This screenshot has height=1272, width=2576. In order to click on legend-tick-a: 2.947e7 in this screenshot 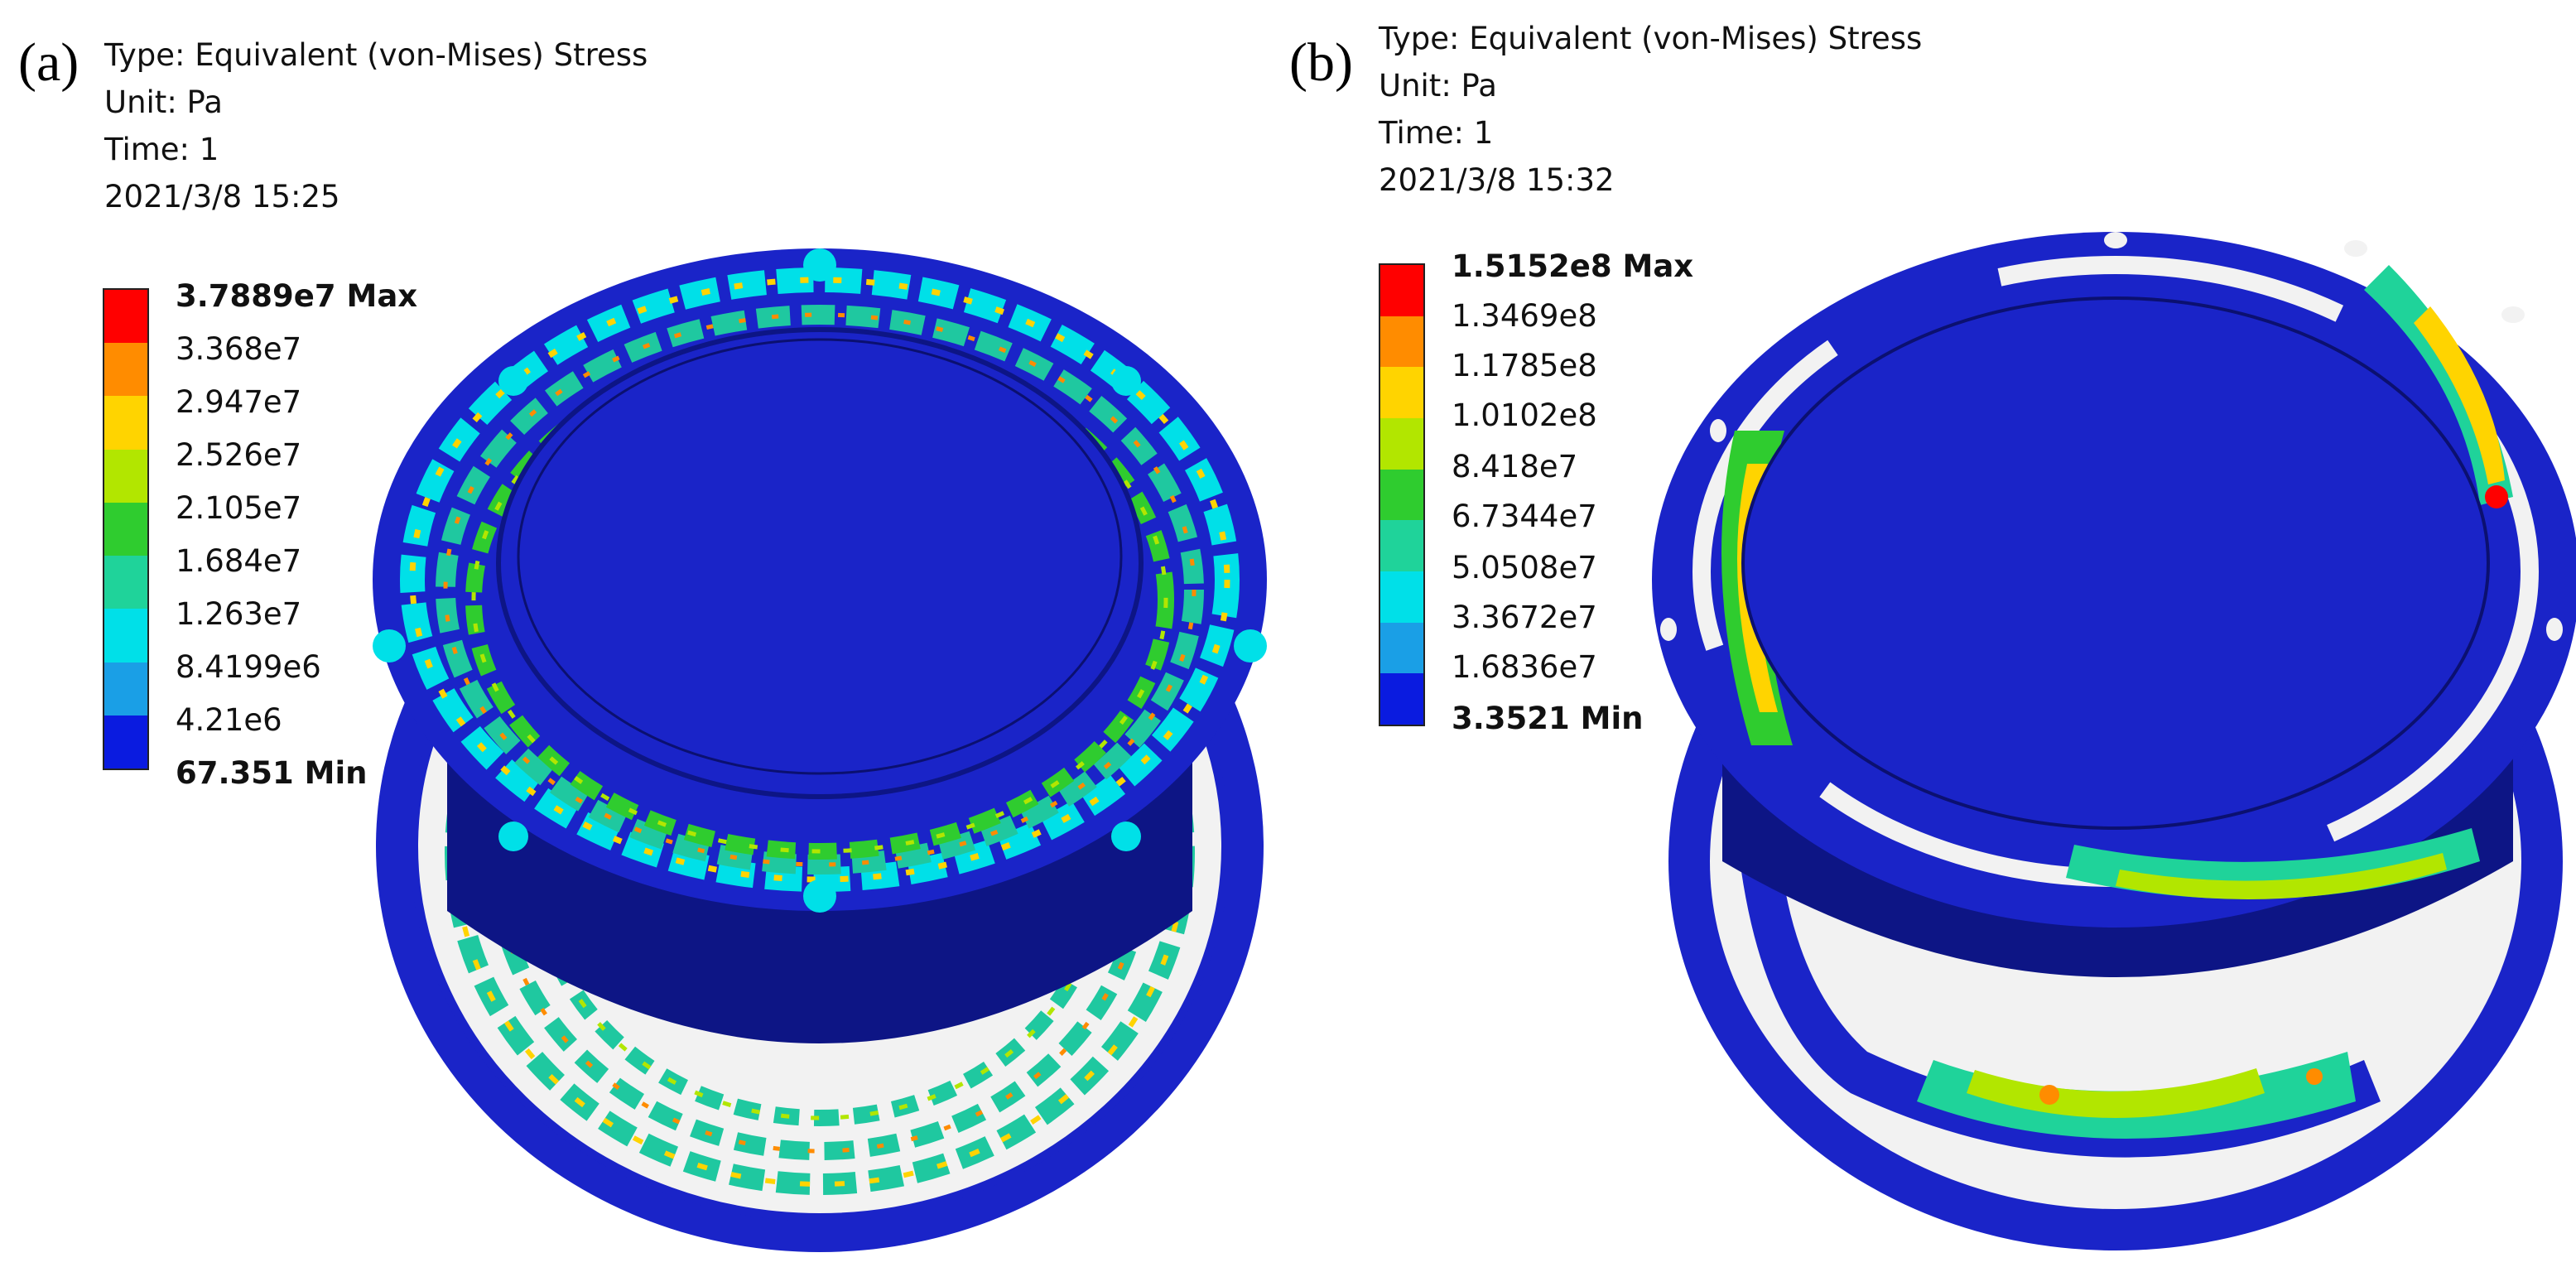, I will do `click(239, 402)`.